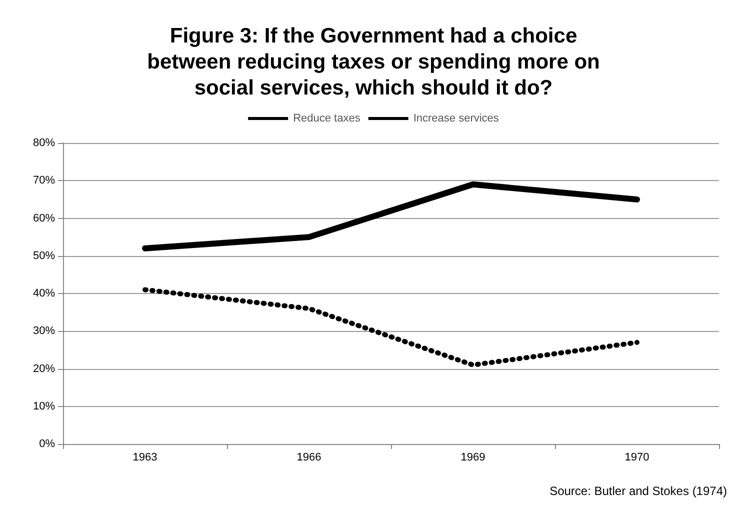  I want to click on y-tick-label: 80%, so click(44, 143).